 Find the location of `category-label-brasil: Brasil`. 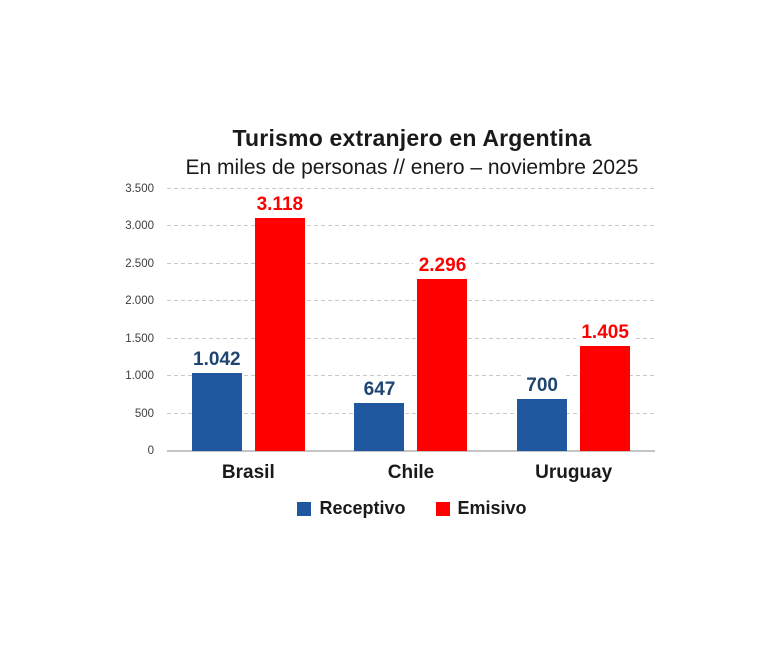

category-label-brasil: Brasil is located at coordinates (248, 472).